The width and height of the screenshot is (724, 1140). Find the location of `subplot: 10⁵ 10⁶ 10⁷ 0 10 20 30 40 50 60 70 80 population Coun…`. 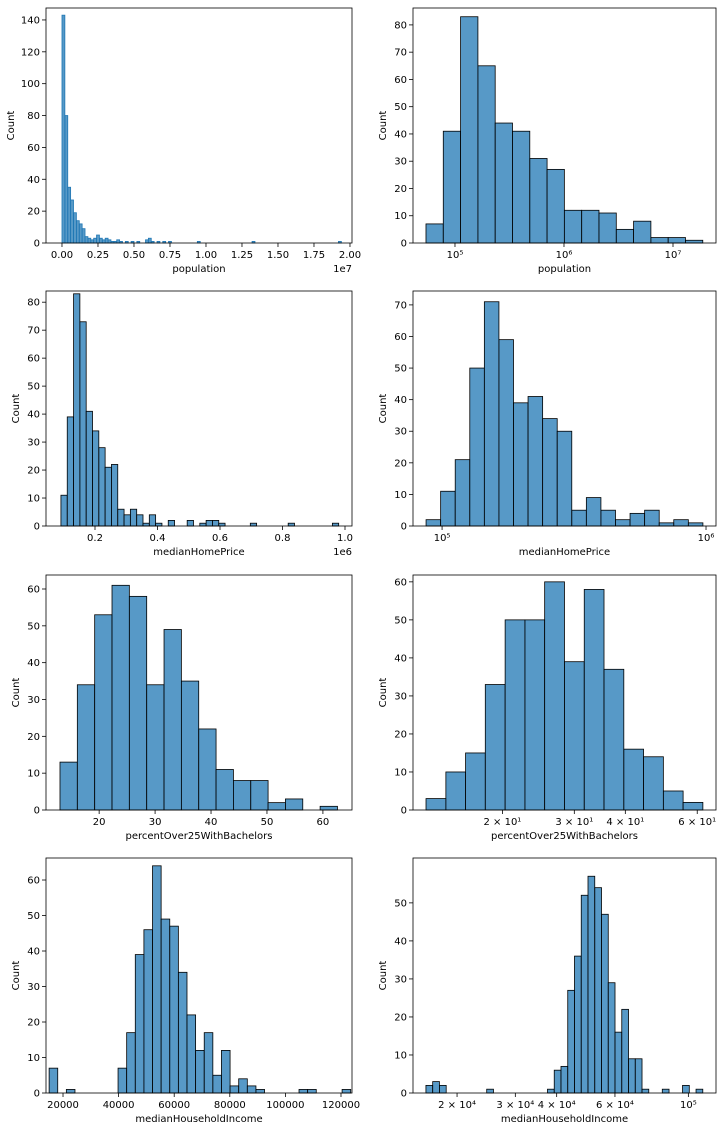

subplot: 10⁵ 10⁶ 10⁷ 0 10 20 30 40 50 60 70 80 population Coun… is located at coordinates (547, 141).